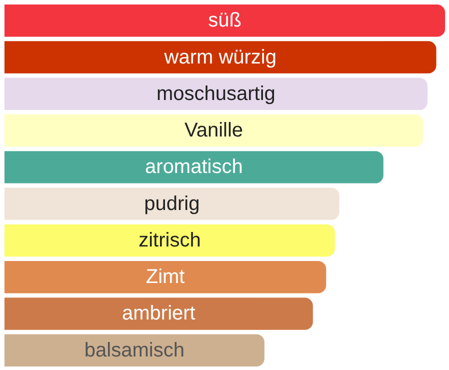 The image size is (449, 370). I want to click on y-tick-label: Zimt, so click(166, 277).